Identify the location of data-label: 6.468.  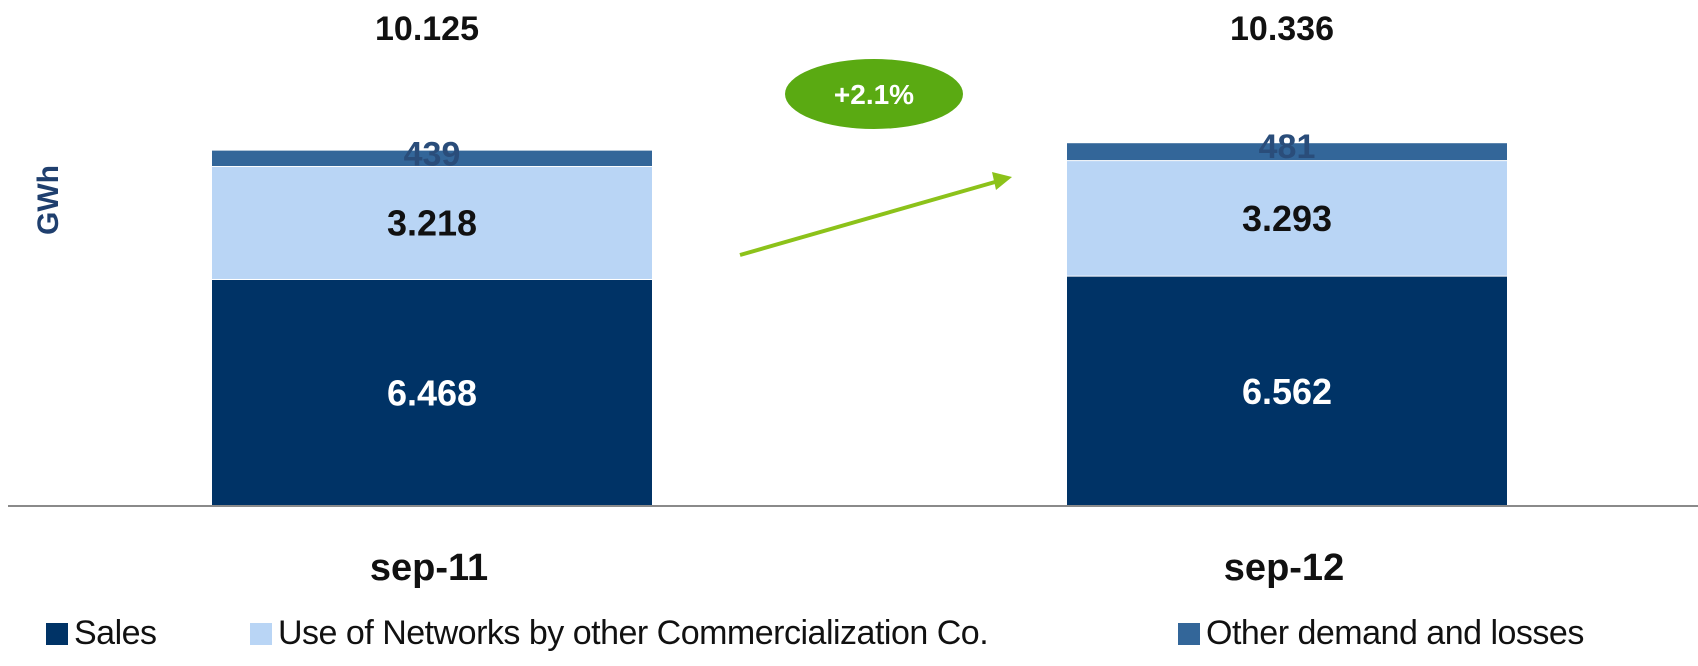
(432, 392).